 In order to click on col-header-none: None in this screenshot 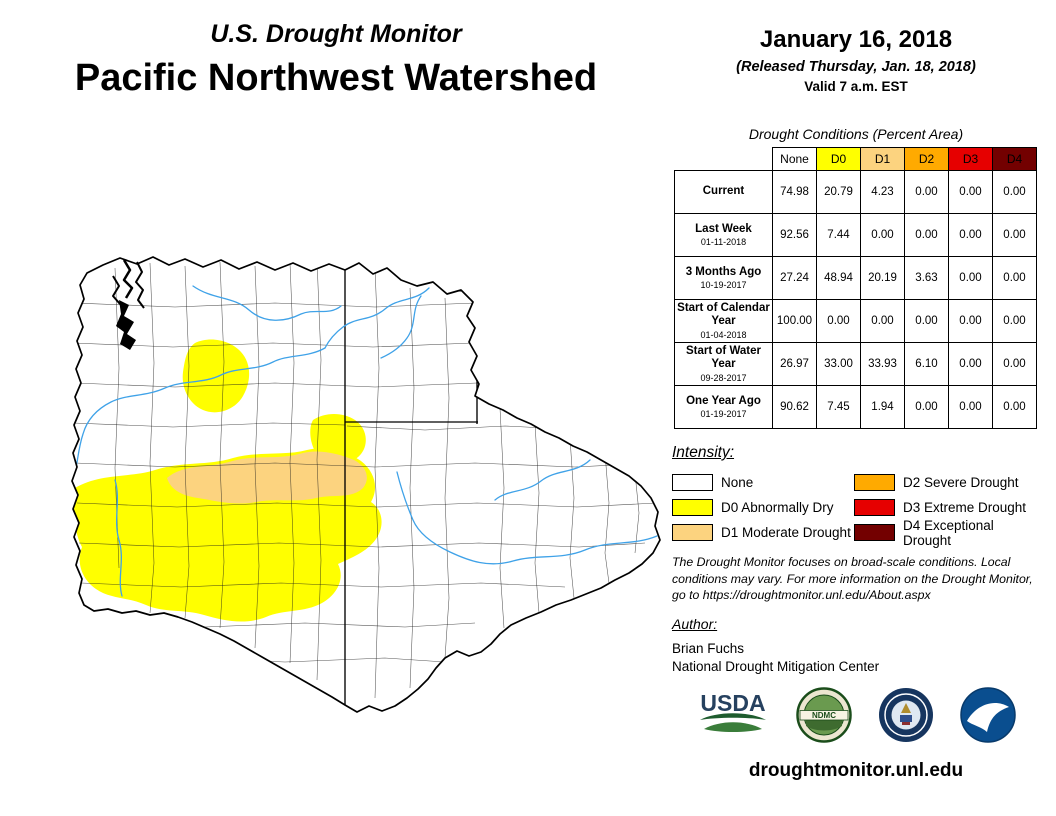, I will do `click(794, 159)`.